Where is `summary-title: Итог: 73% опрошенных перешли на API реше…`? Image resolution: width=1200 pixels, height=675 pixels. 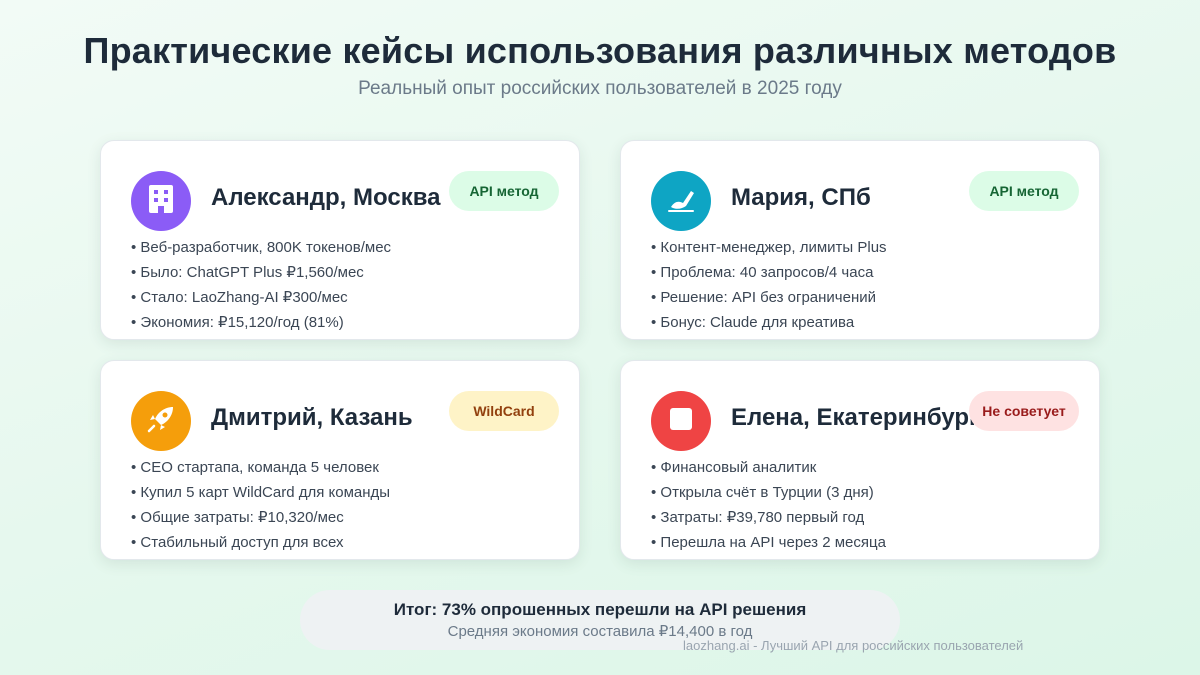 summary-title: Итог: 73% опрошенных перешли на API реше… is located at coordinates (600, 609).